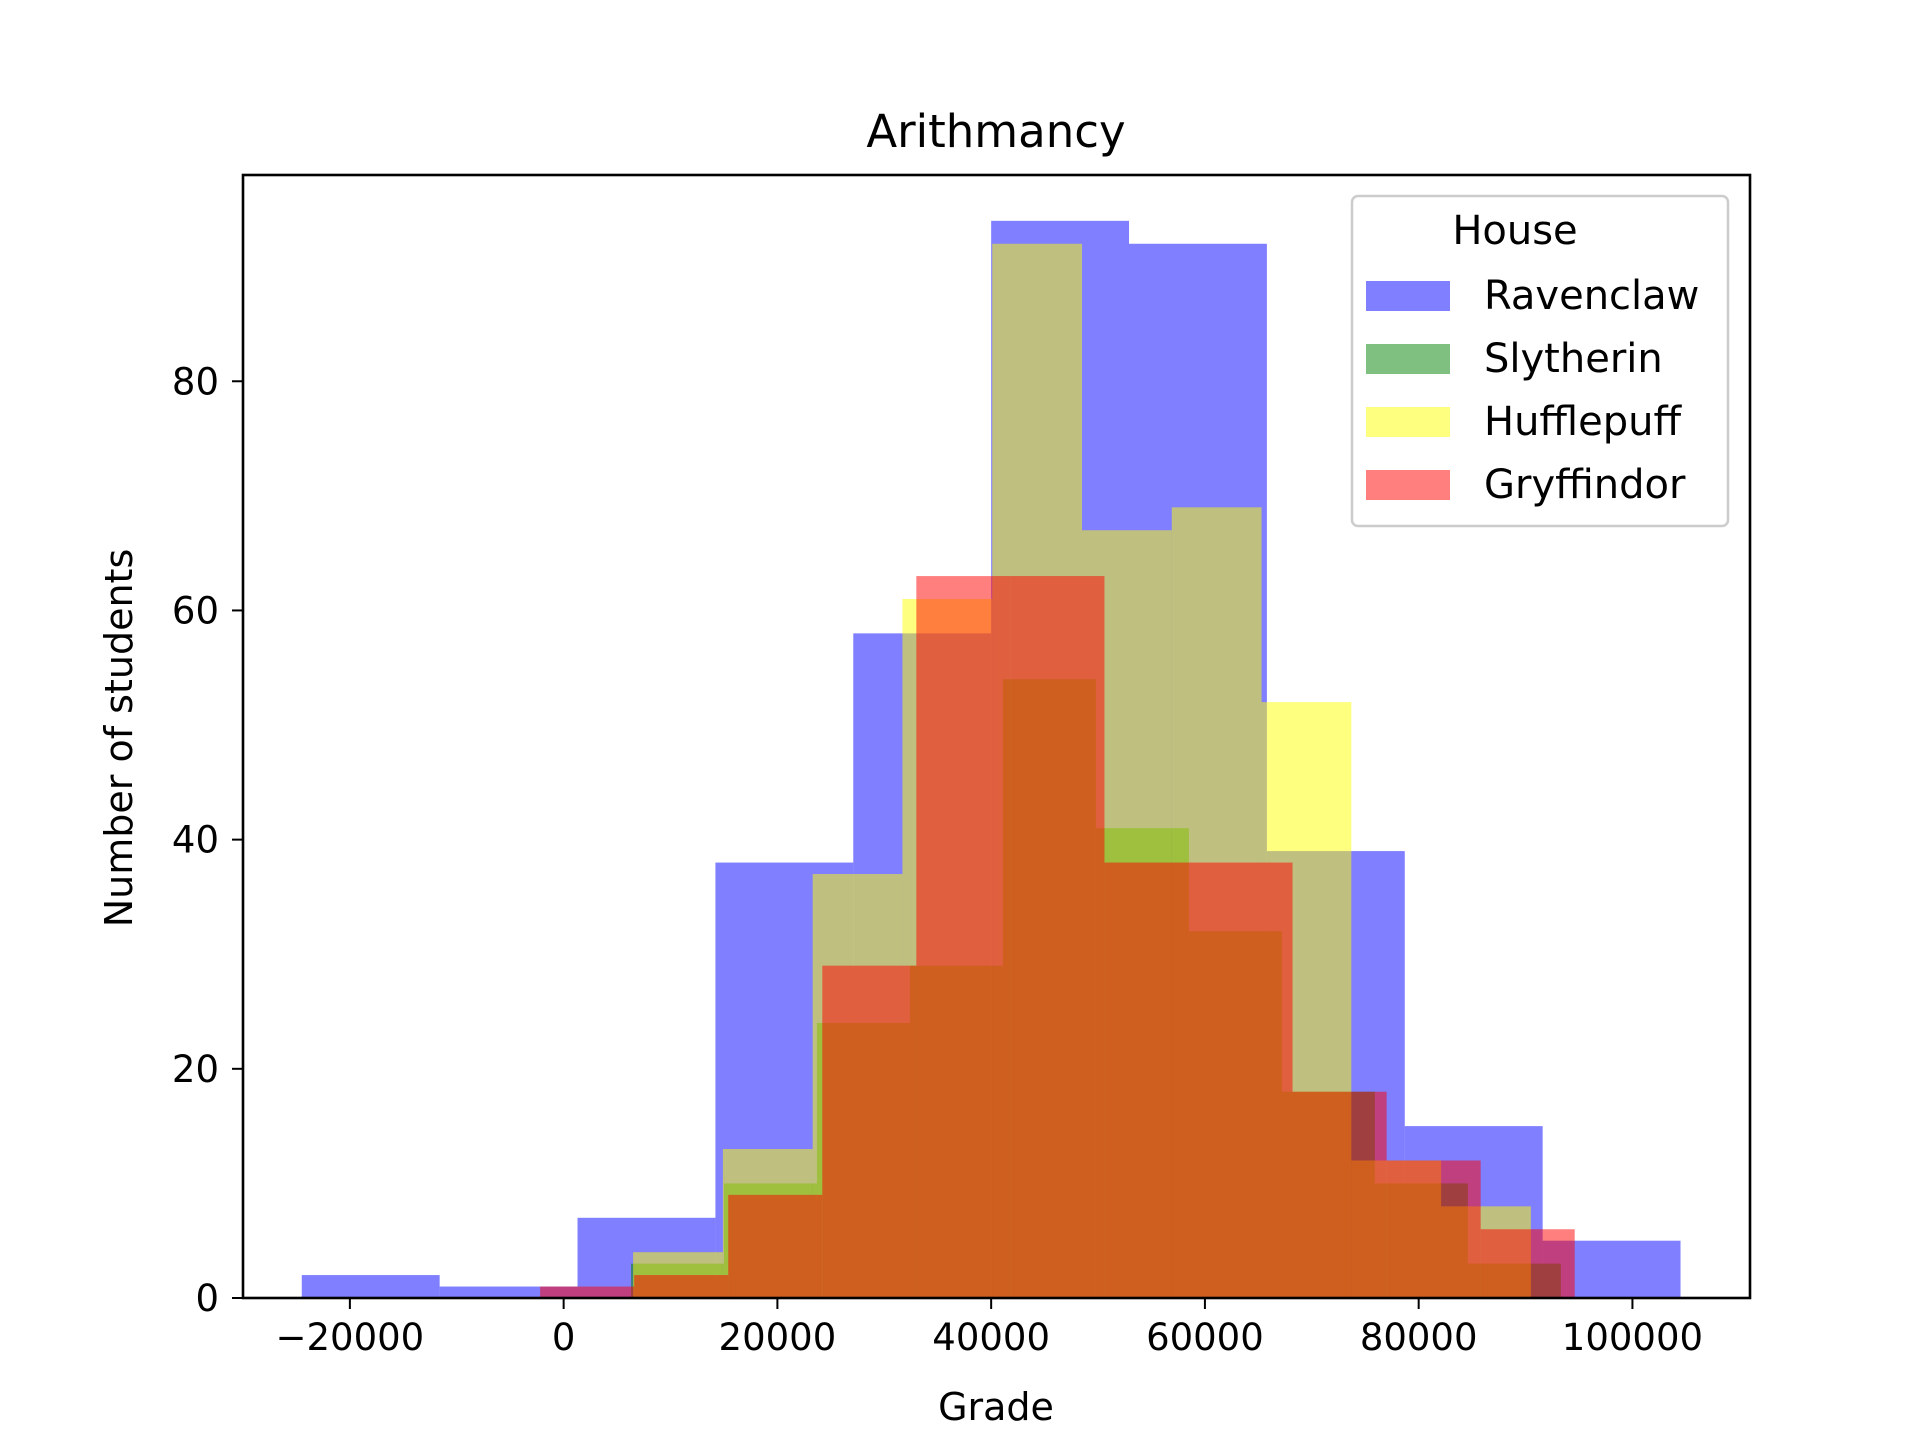 Image resolution: width=1920 pixels, height=1440 pixels. Describe the element at coordinates (1583, 422) in the screenshot. I see `legend-label: Hufflepuff` at that location.